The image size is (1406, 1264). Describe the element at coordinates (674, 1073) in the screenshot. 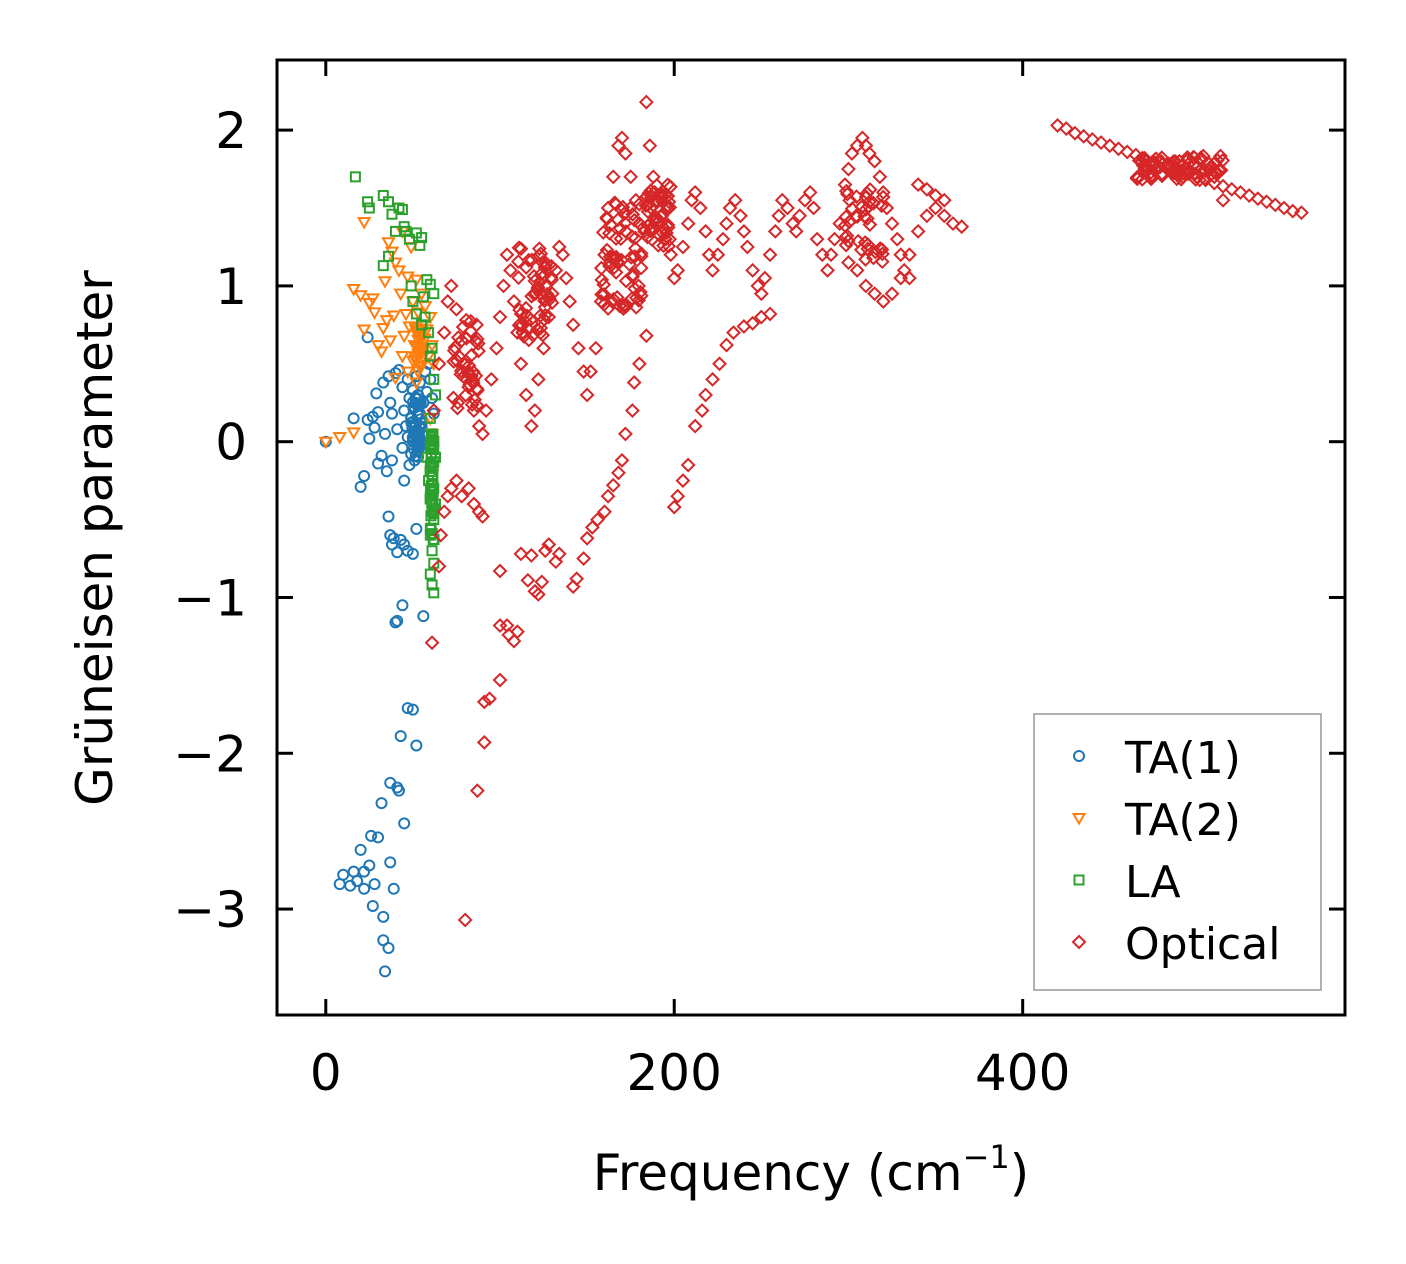

I see `x-tick-label: 200` at that location.